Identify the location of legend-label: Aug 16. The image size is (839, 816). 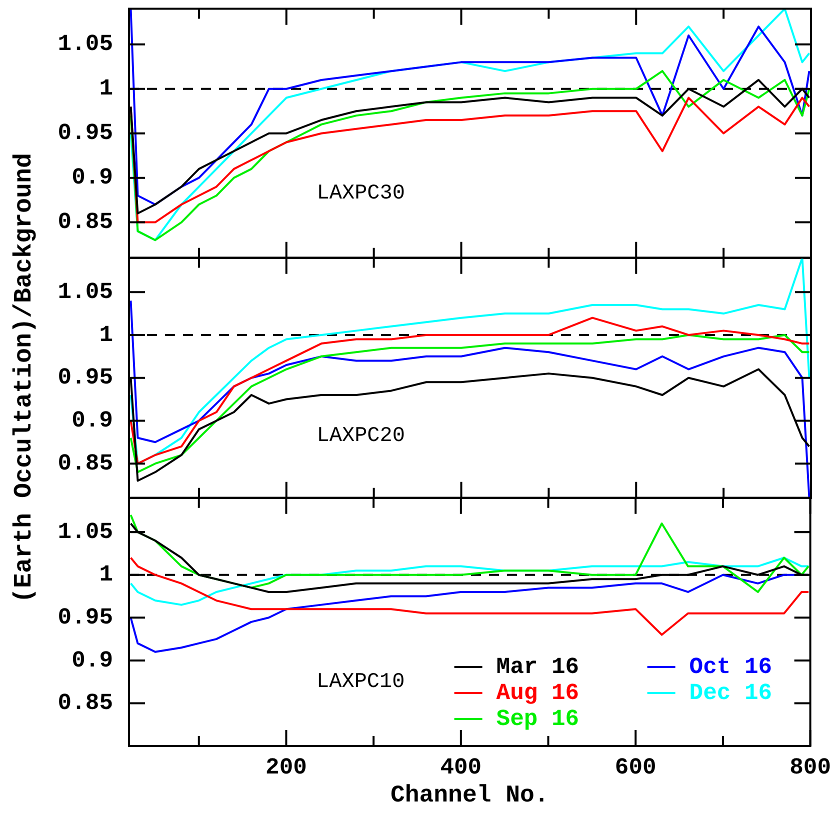
(538, 693).